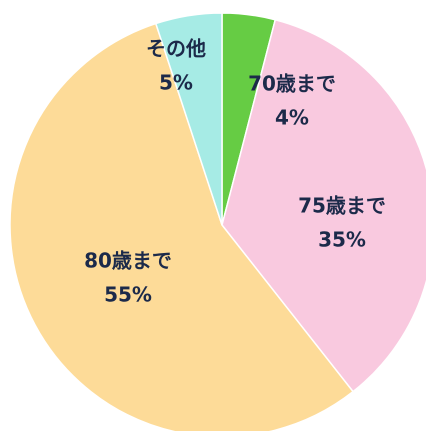  What do you see at coordinates (342, 240) in the screenshot?
I see `value-label: 35%` at bounding box center [342, 240].